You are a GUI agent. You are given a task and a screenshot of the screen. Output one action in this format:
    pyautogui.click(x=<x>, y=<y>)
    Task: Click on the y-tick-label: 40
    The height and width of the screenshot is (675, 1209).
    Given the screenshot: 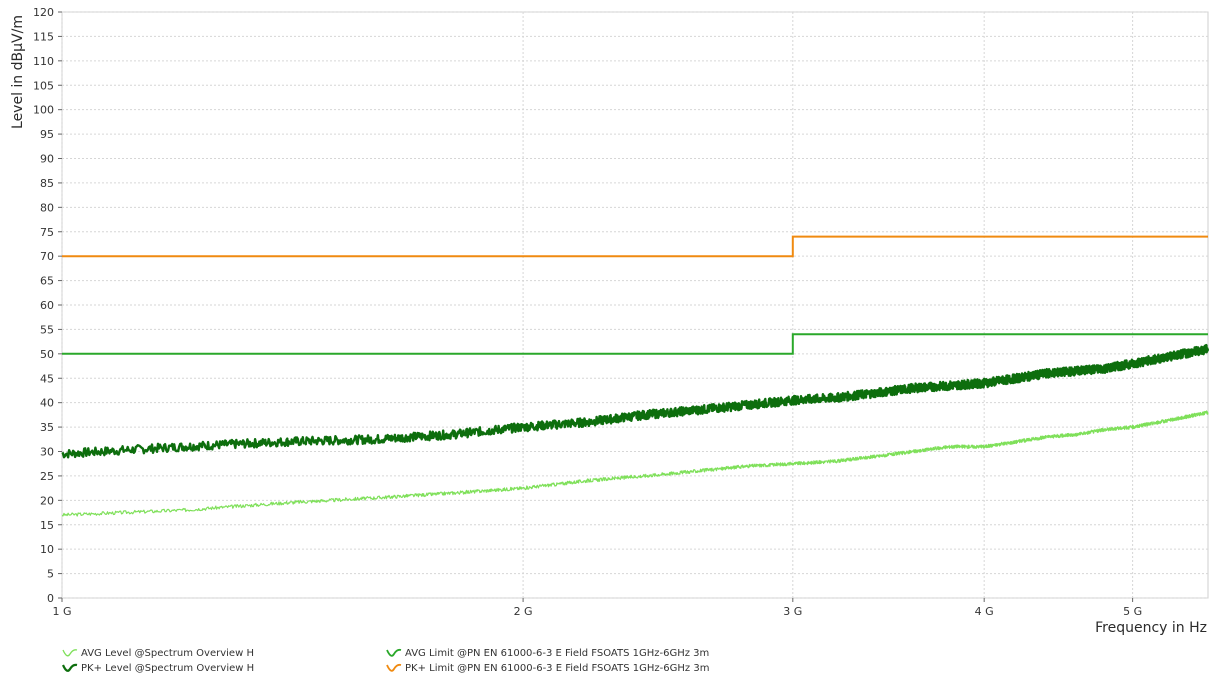 What is the action you would take?
    pyautogui.click(x=47, y=403)
    